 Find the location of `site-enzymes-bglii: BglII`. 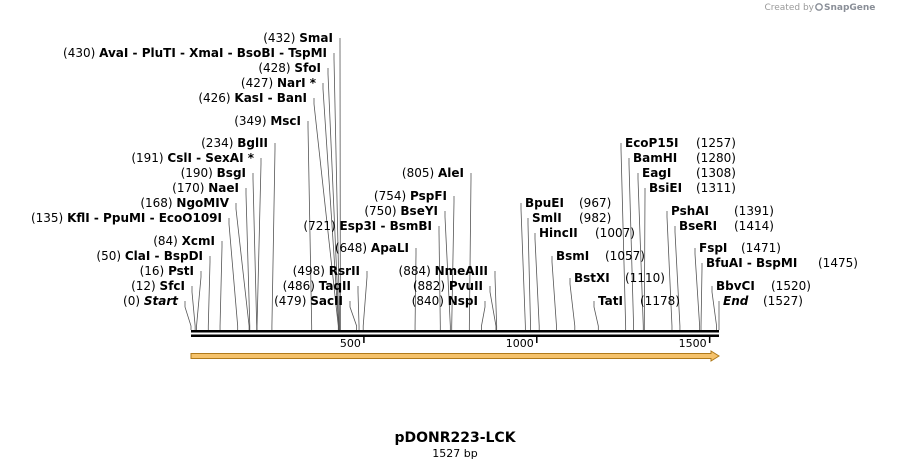

site-enzymes-bglii: BglII is located at coordinates (252, 143).